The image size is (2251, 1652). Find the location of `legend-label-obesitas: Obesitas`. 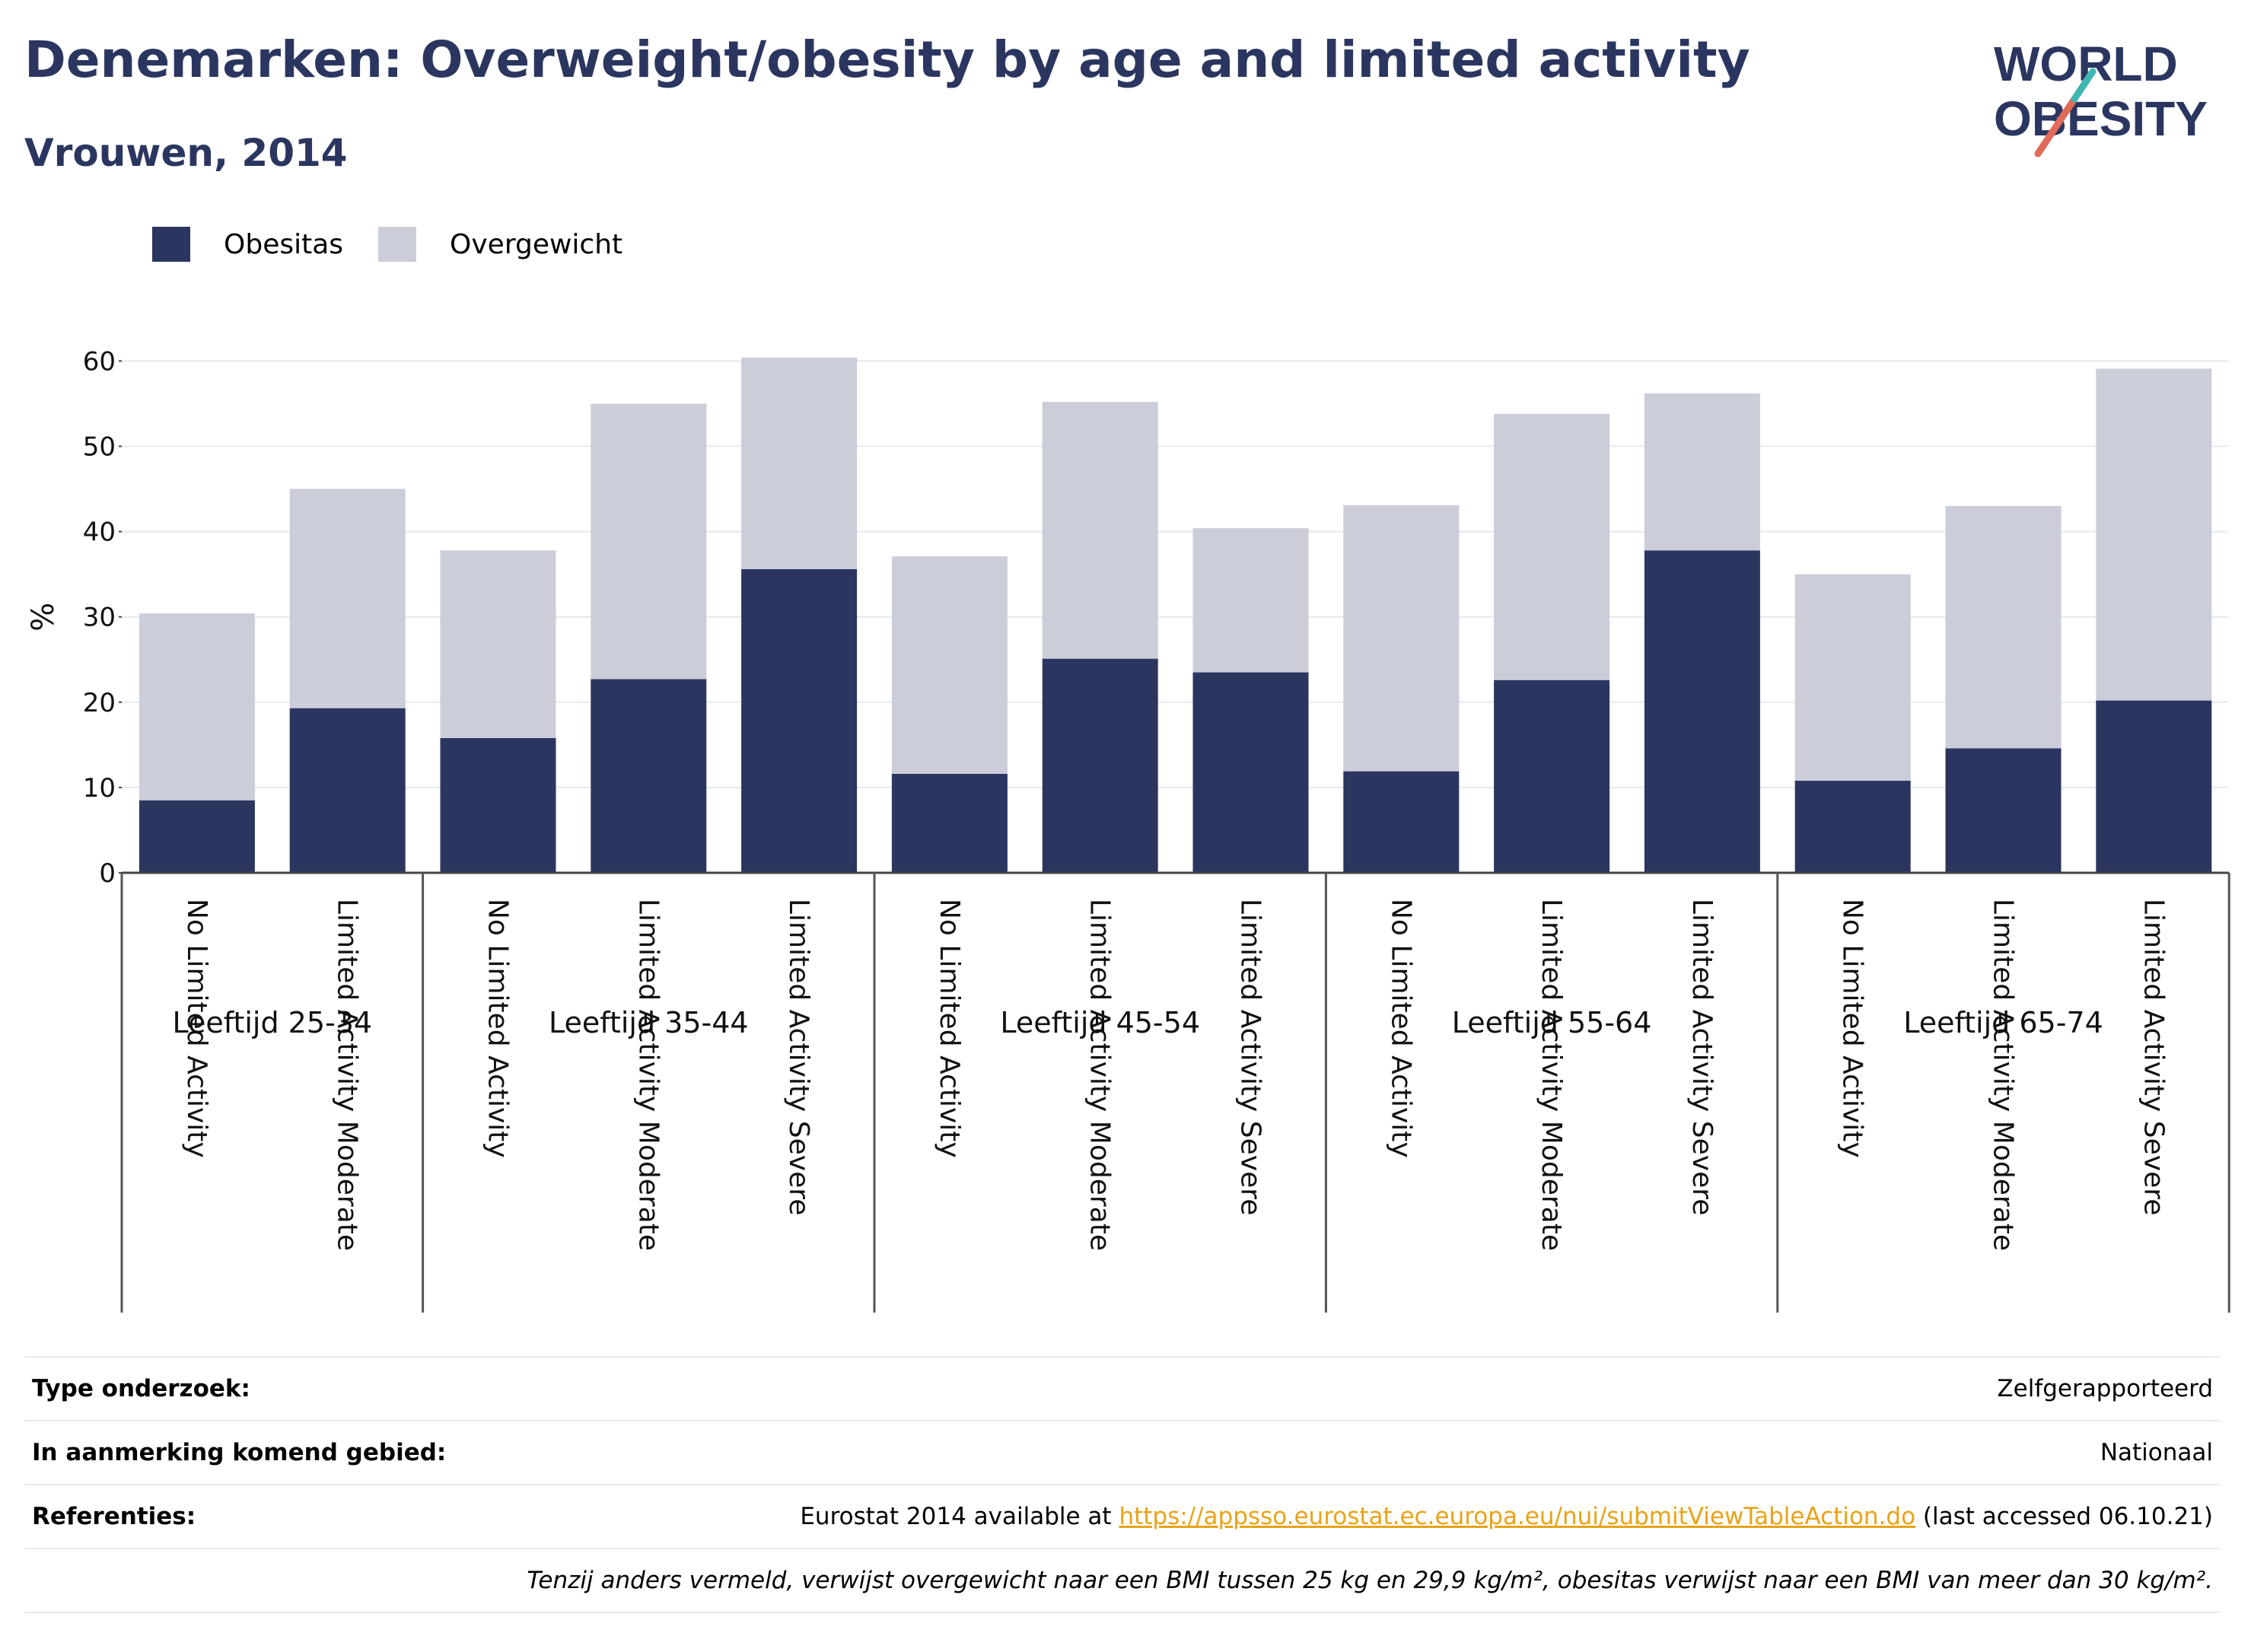

legend-label-obesitas: Obesitas is located at coordinates (284, 244).